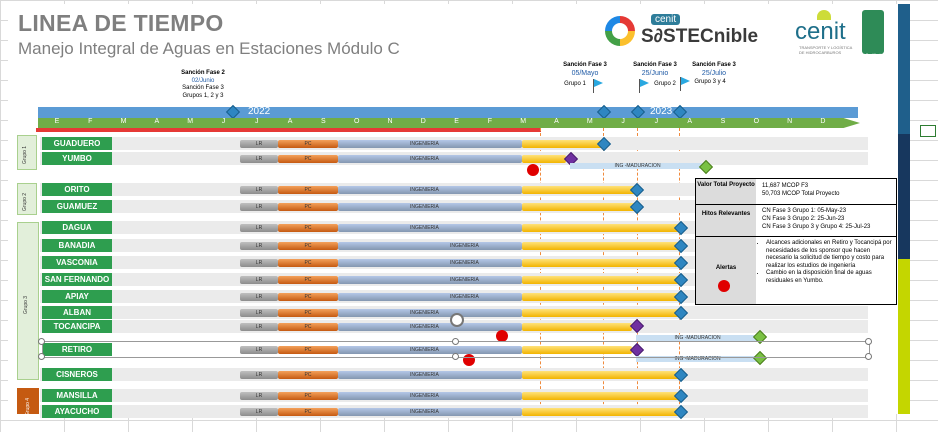 This screenshot has width=938, height=432. Describe the element at coordinates (77, 189) in the screenshot. I see `station-name: ORITO` at that location.